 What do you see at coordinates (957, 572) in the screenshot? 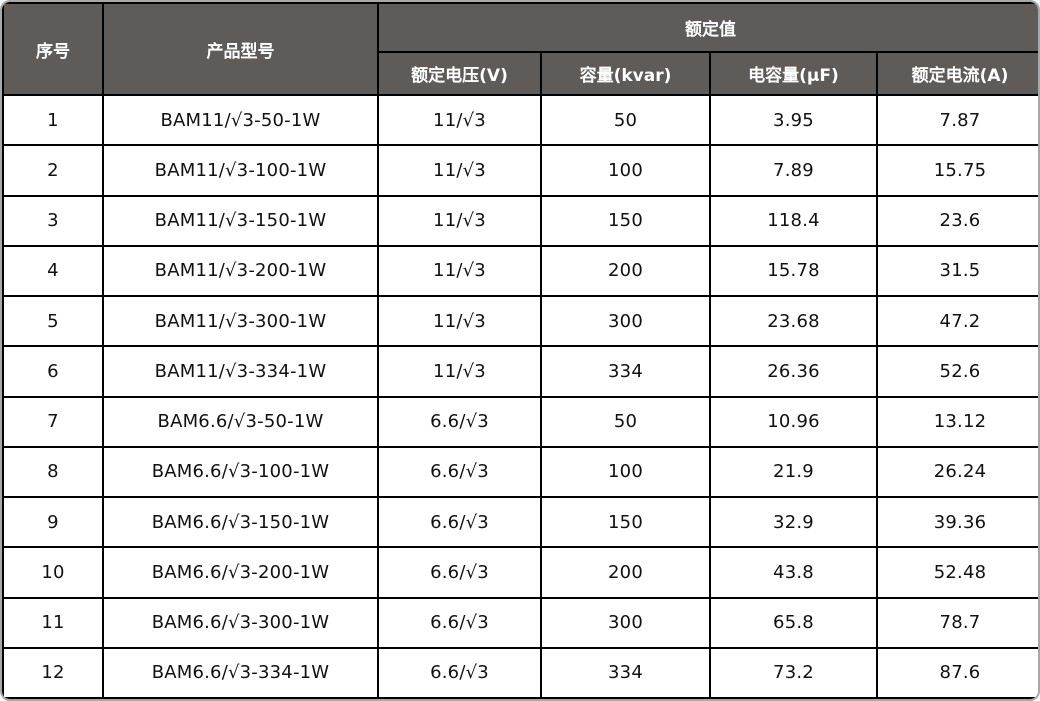
I see `cell-current: 52.48` at bounding box center [957, 572].